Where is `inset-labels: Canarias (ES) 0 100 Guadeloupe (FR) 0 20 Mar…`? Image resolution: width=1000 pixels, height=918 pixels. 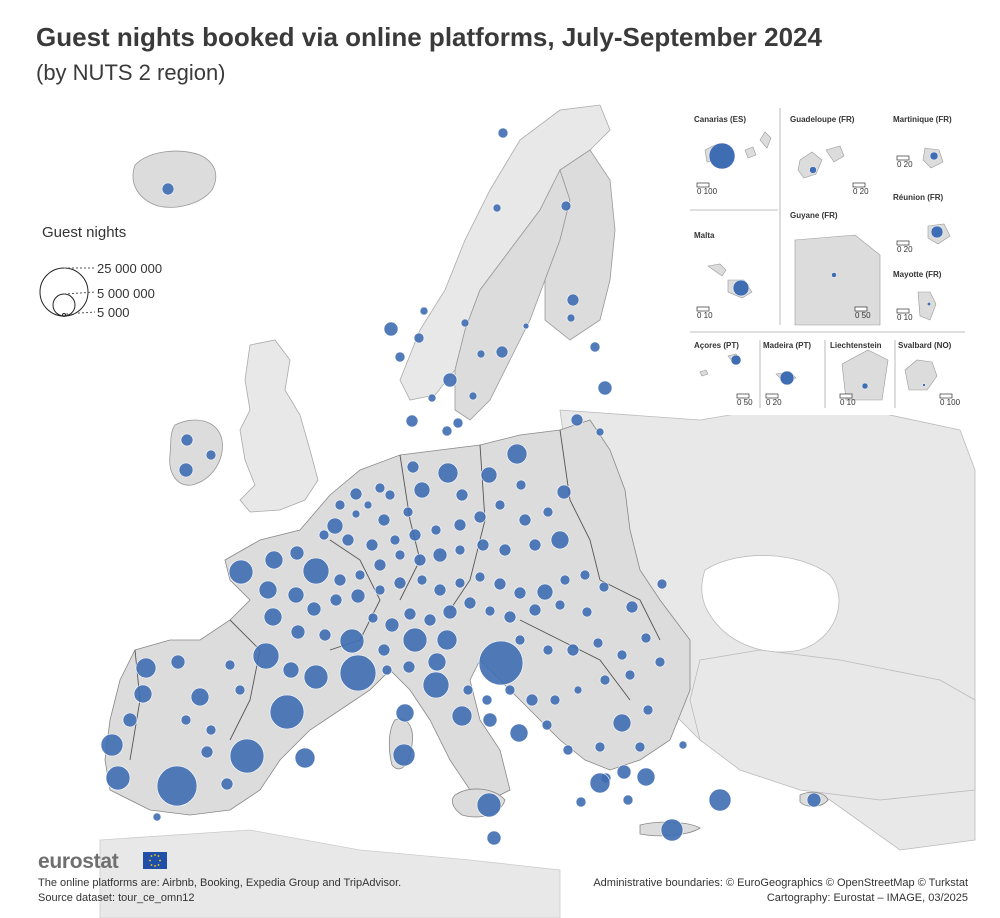 inset-labels: Canarias (ES) 0 100 Guadeloupe (FR) 0 20 Mar… is located at coordinates (827, 261).